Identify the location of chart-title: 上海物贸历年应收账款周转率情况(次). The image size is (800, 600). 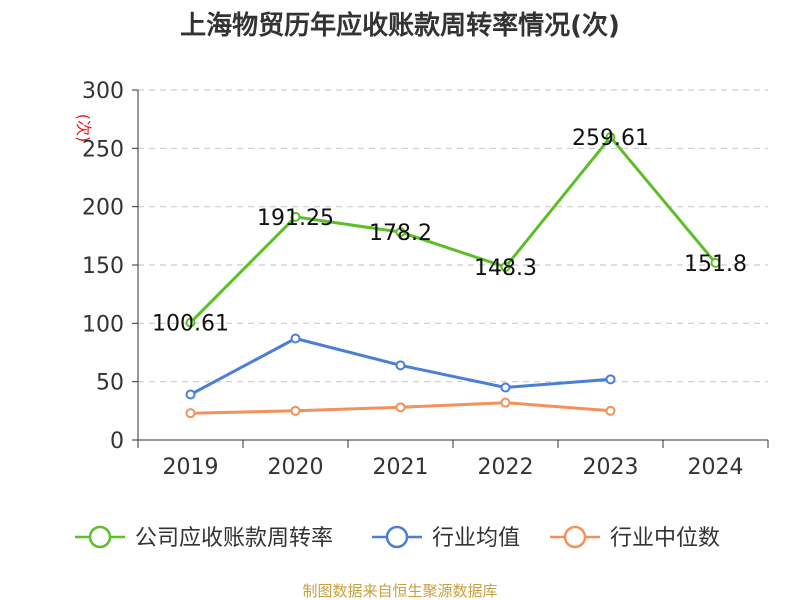
(400, 25).